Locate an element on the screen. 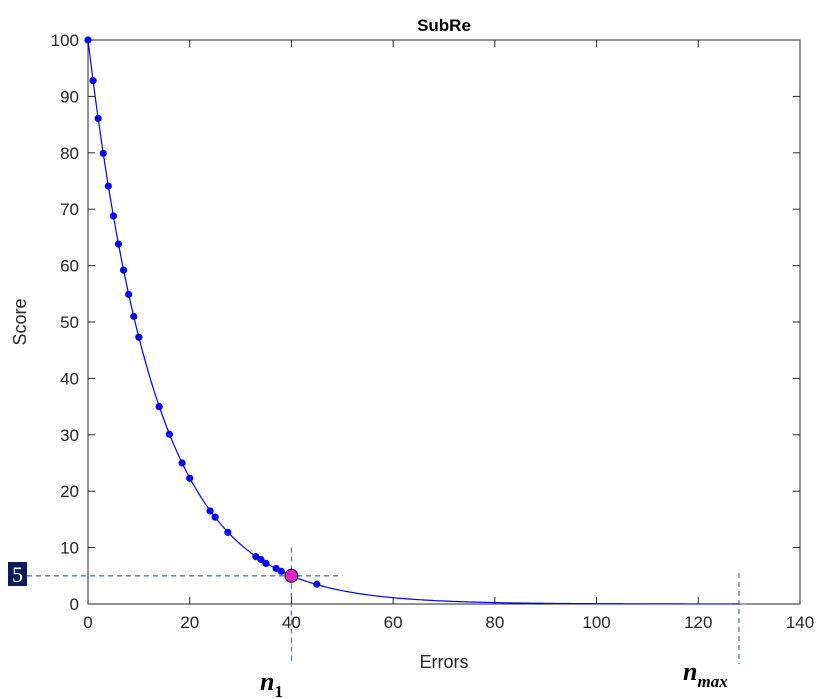 Image resolution: width=827 pixels, height=699 pixels. y-tick-label: 70 is located at coordinates (69, 209).